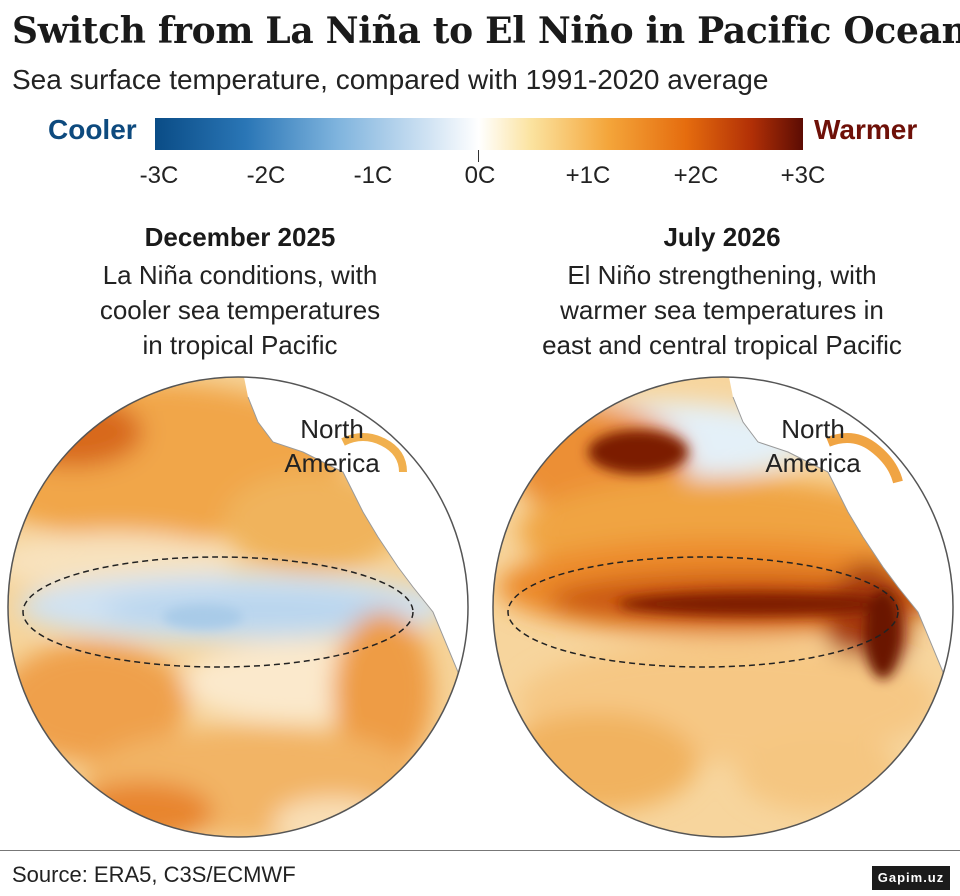 This screenshot has height=896, width=960. Describe the element at coordinates (696, 175) in the screenshot. I see `colorbar-tick-label: +2C` at that location.